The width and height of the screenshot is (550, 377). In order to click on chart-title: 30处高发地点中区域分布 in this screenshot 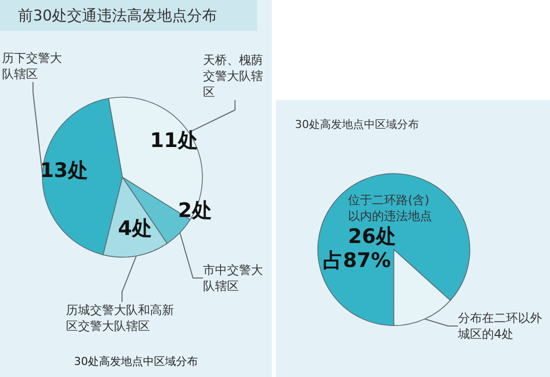, I will do `click(357, 124)`.